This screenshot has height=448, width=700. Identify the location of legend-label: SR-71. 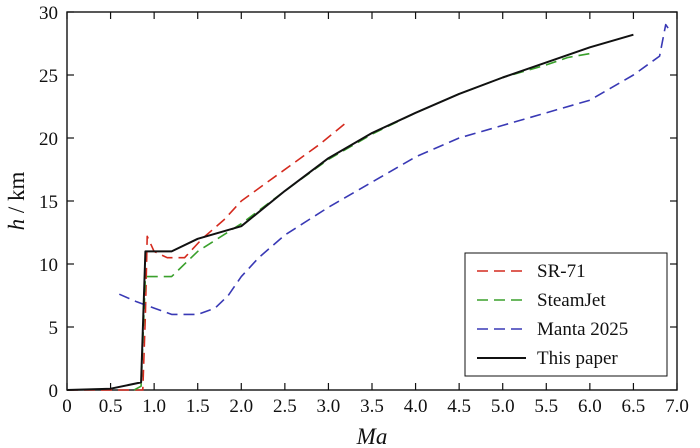
(561, 271).